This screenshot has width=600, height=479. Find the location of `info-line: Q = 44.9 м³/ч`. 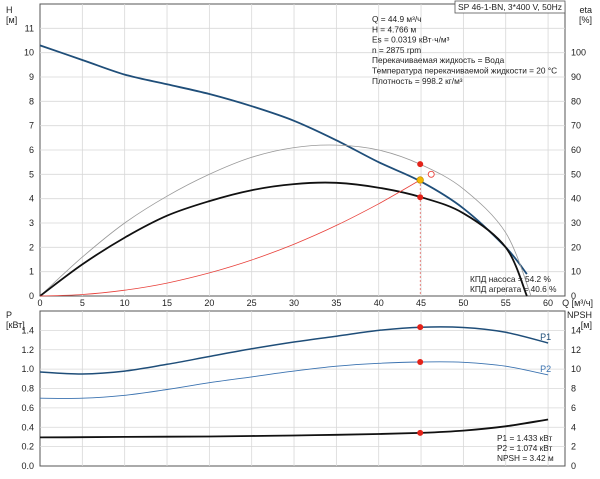

info-line: Q = 44.9 м³/ч is located at coordinates (396, 19).